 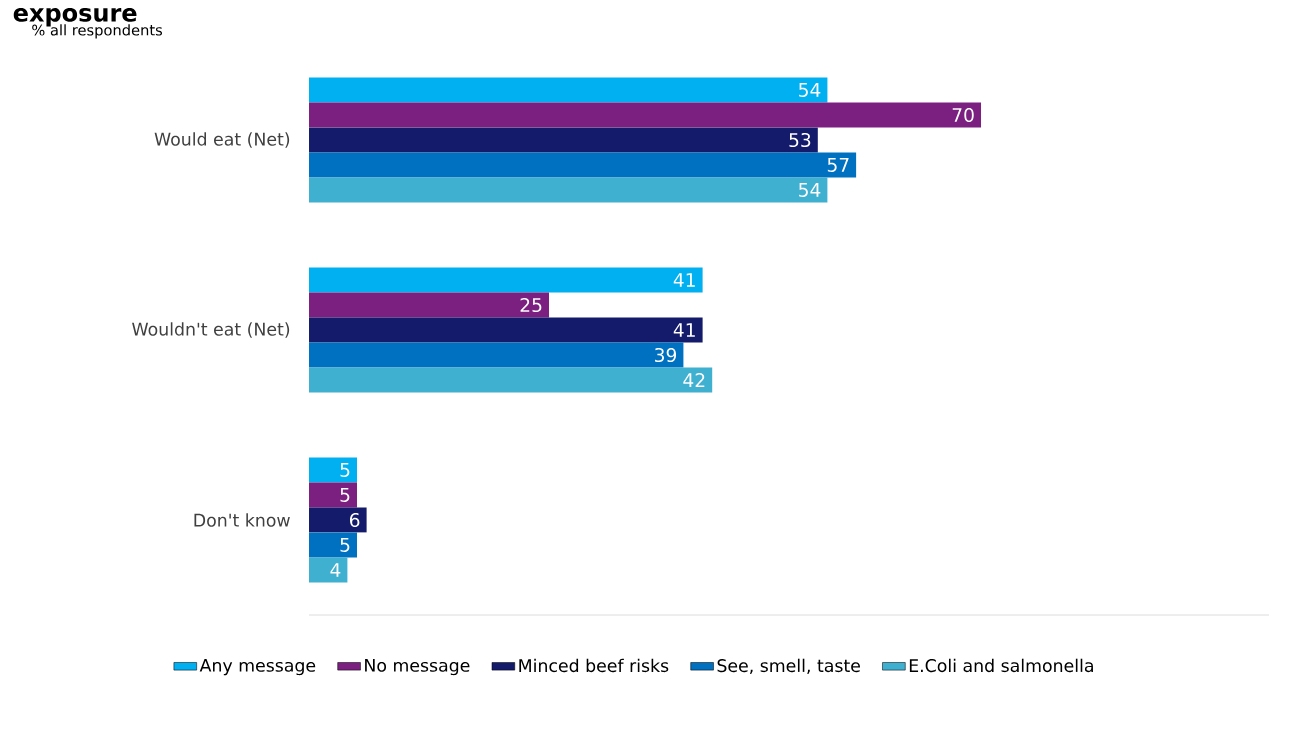 I want to click on legend-label: Minced beef risks, so click(x=594, y=665).